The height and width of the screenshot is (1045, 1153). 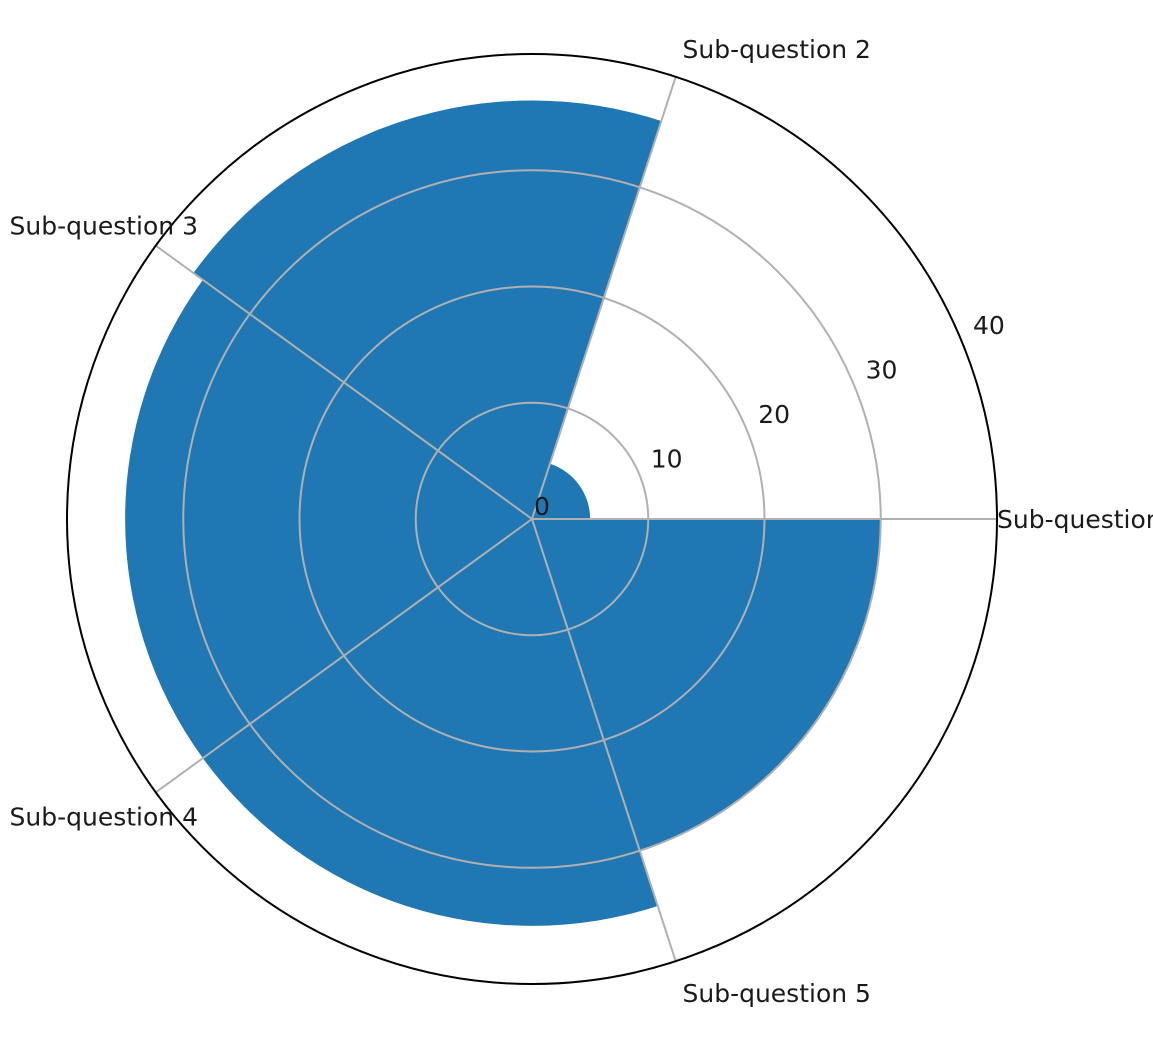 What do you see at coordinates (882, 369) in the screenshot?
I see `r-tick-label-30: 30` at bounding box center [882, 369].